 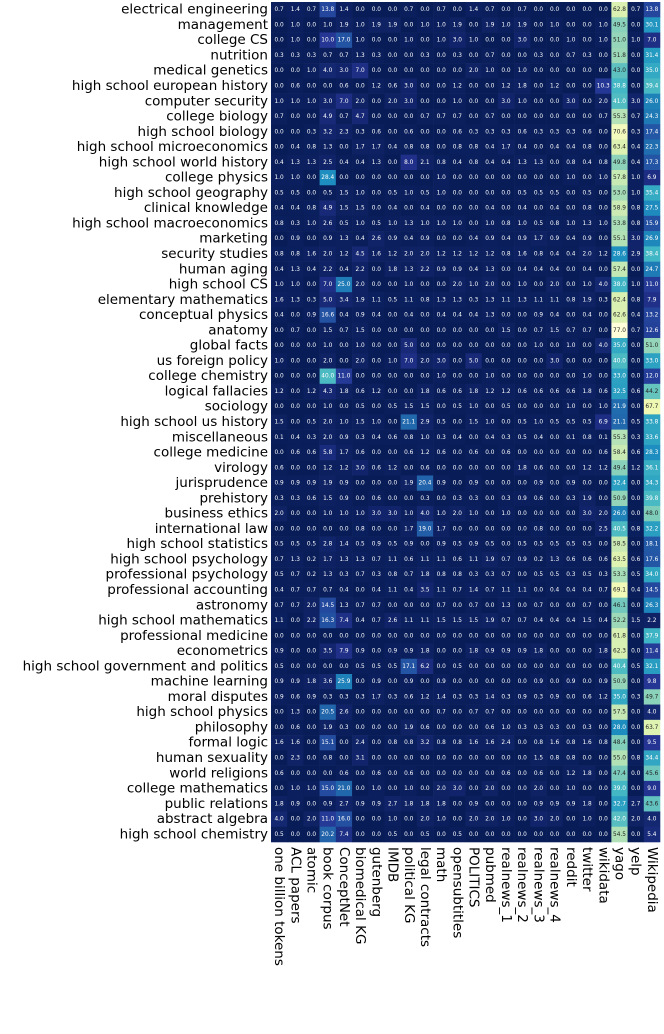 I want to click on cell-label: 58.4, so click(x=619, y=453).